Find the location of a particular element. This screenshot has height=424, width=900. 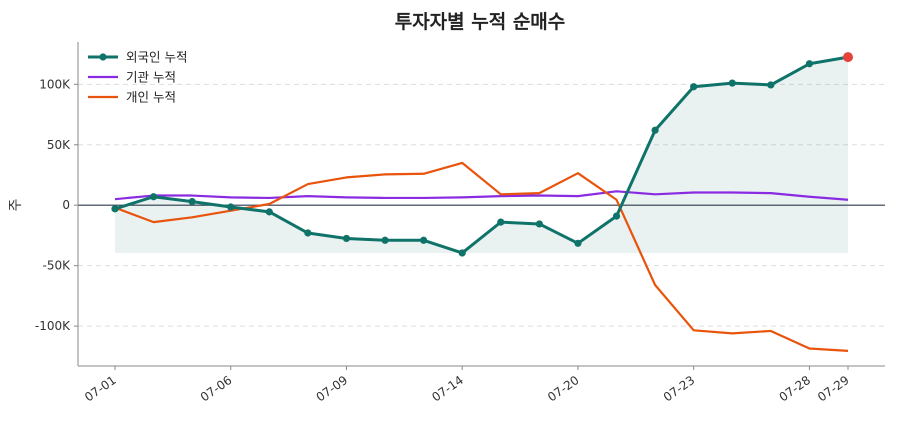

y-tick-label: 0 is located at coordinates (66, 205).